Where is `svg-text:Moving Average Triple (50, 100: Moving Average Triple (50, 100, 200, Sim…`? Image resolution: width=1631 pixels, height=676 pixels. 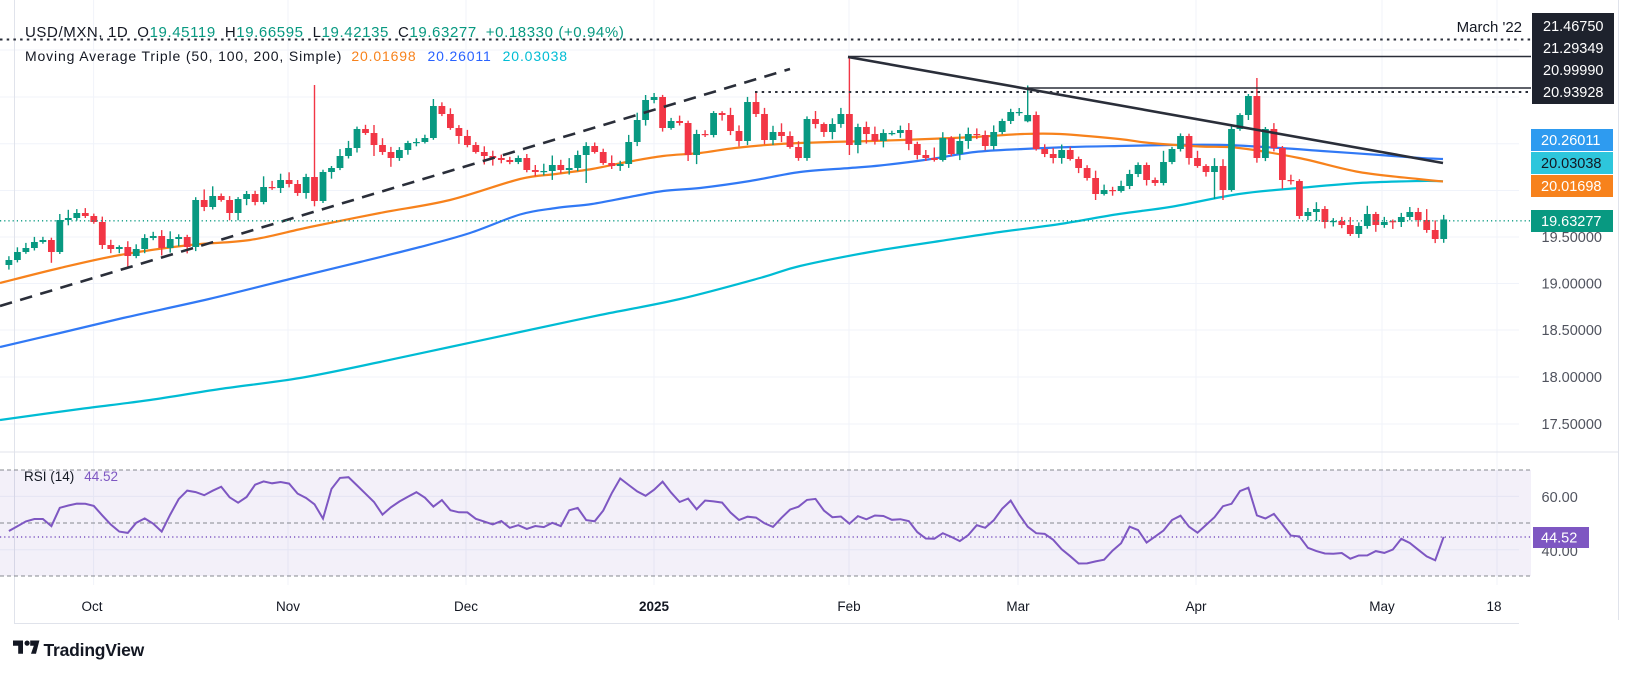
svg-text:Moving Average Triple (50, 100: Moving Average Triple (50, 100, 200, Sim… is located at coordinates (296, 56).